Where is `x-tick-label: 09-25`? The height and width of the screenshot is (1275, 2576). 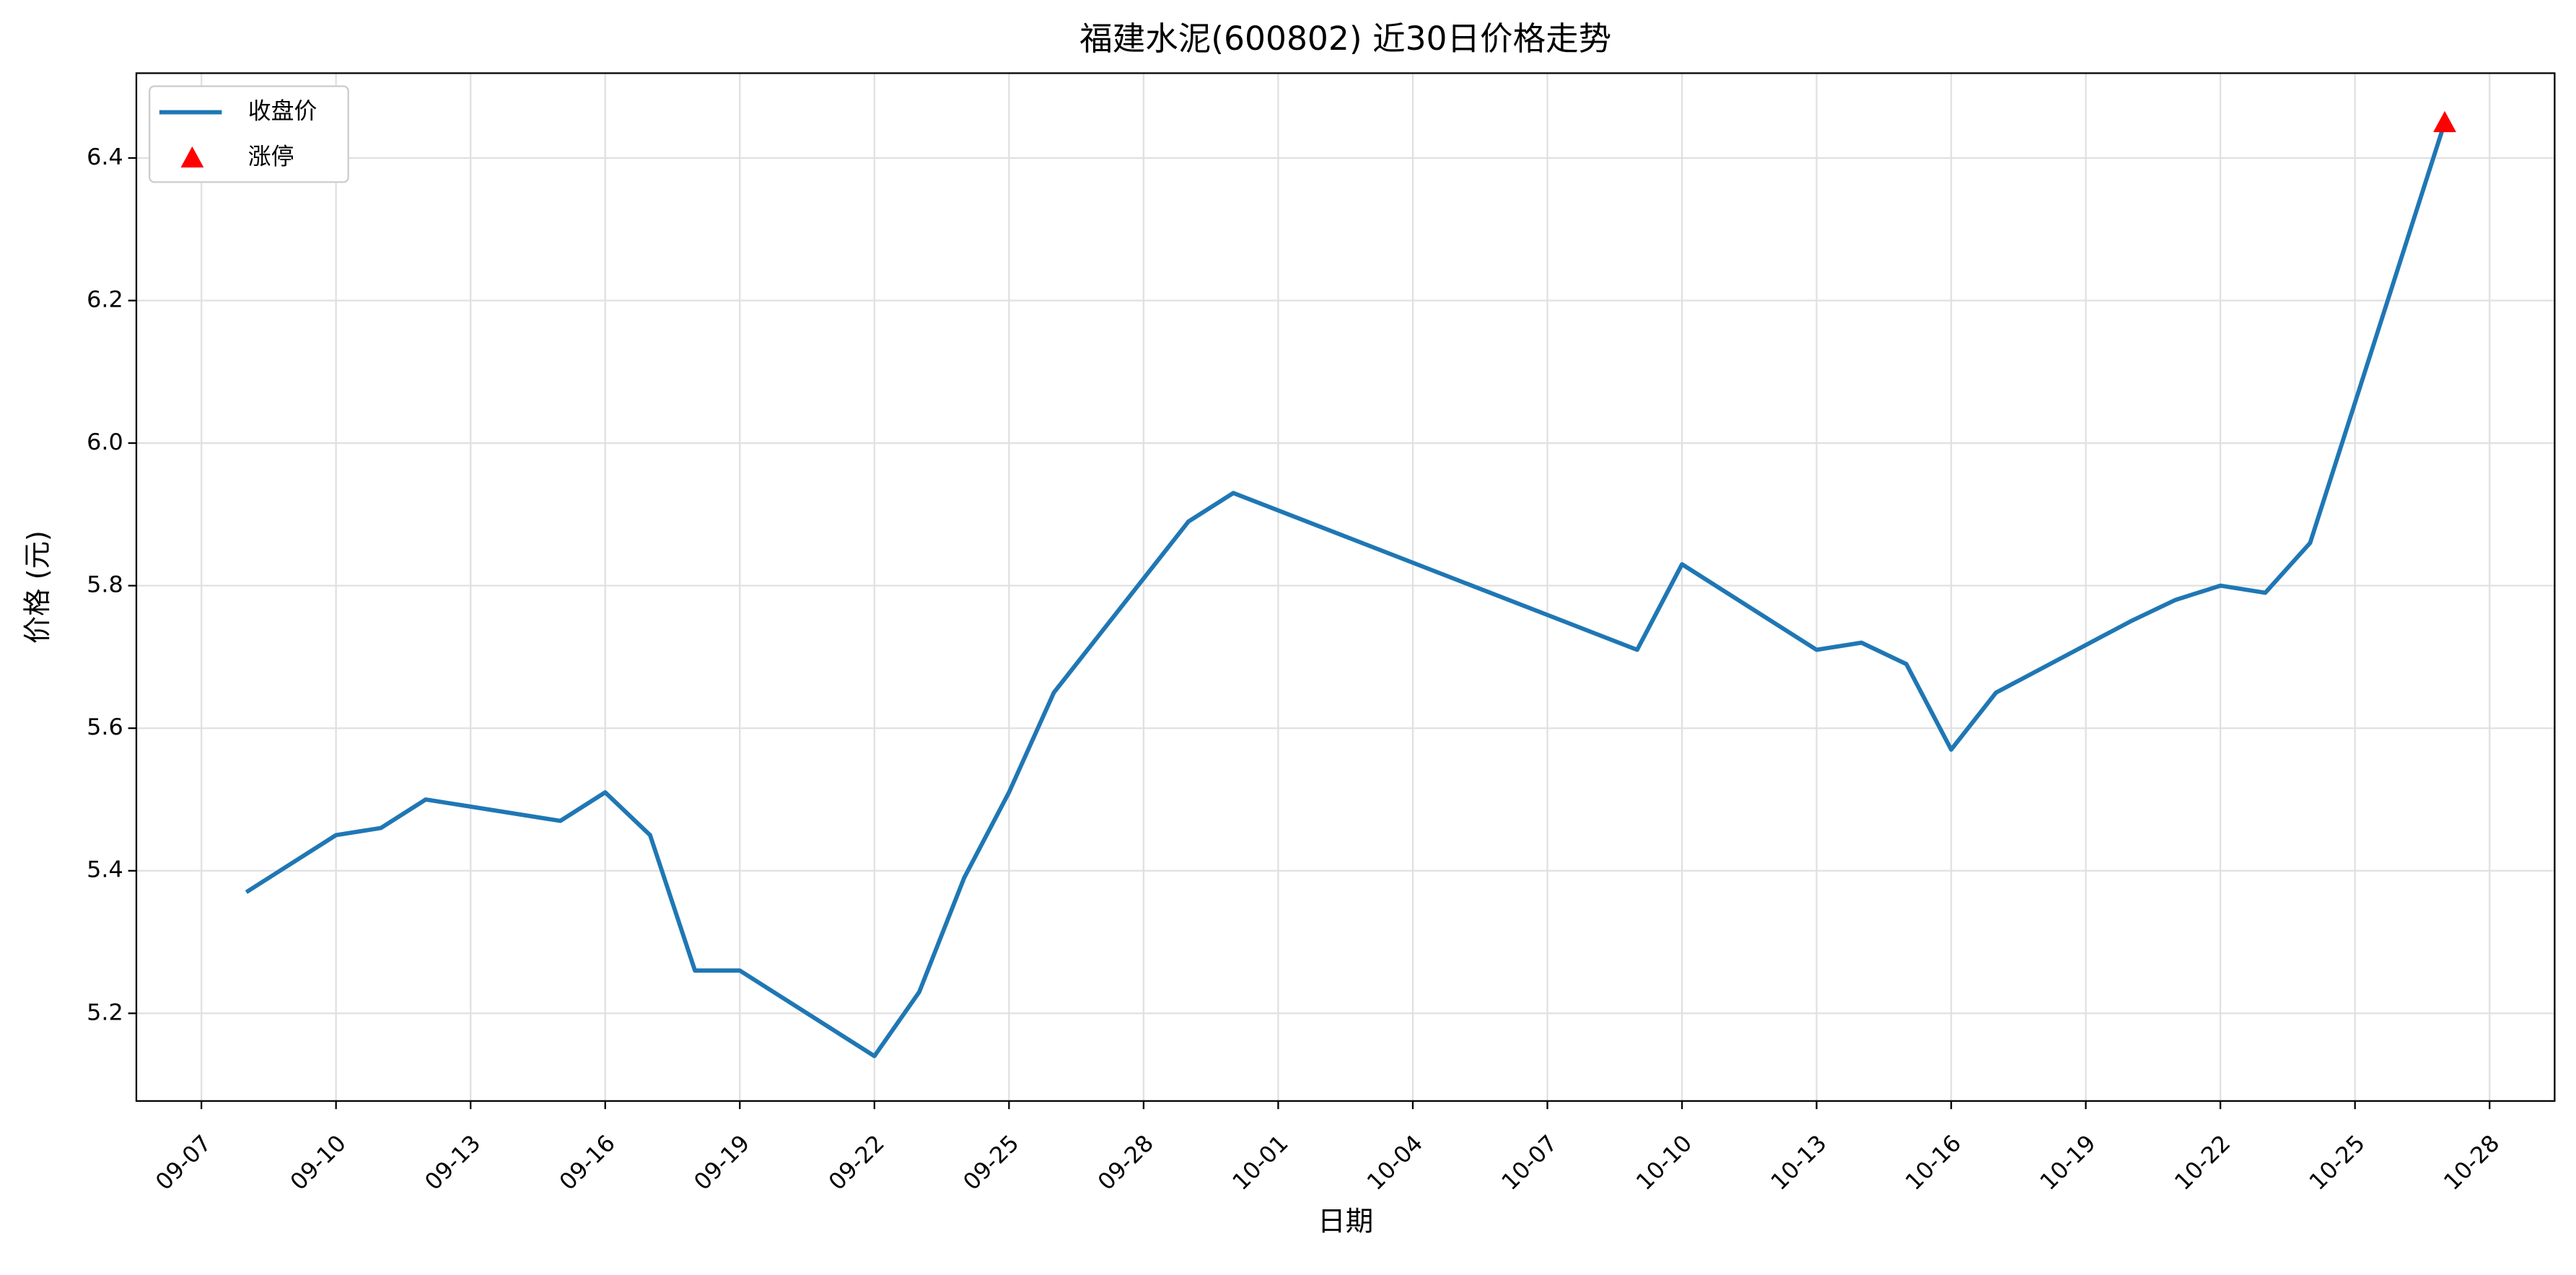 x-tick-label: 09-25 is located at coordinates (991, 1163).